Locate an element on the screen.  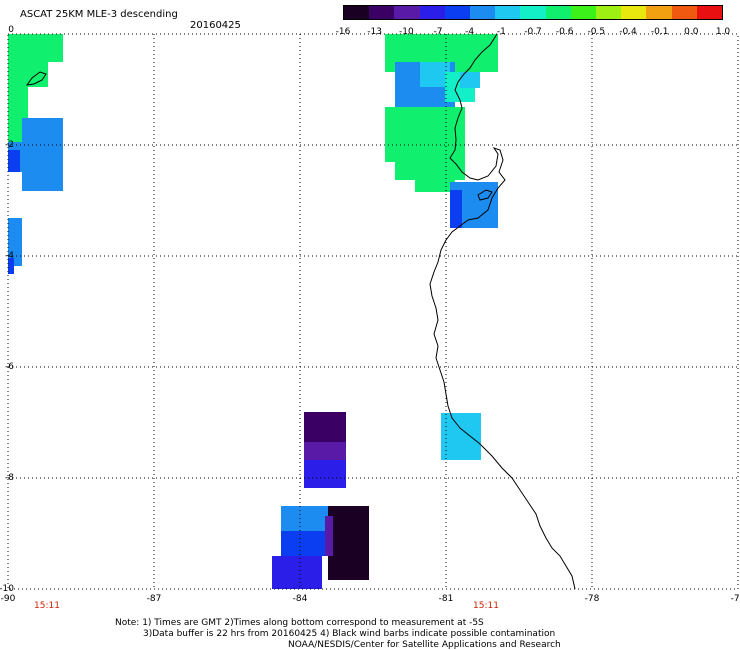
x-tick-label: -78 is located at coordinates (592, 599).